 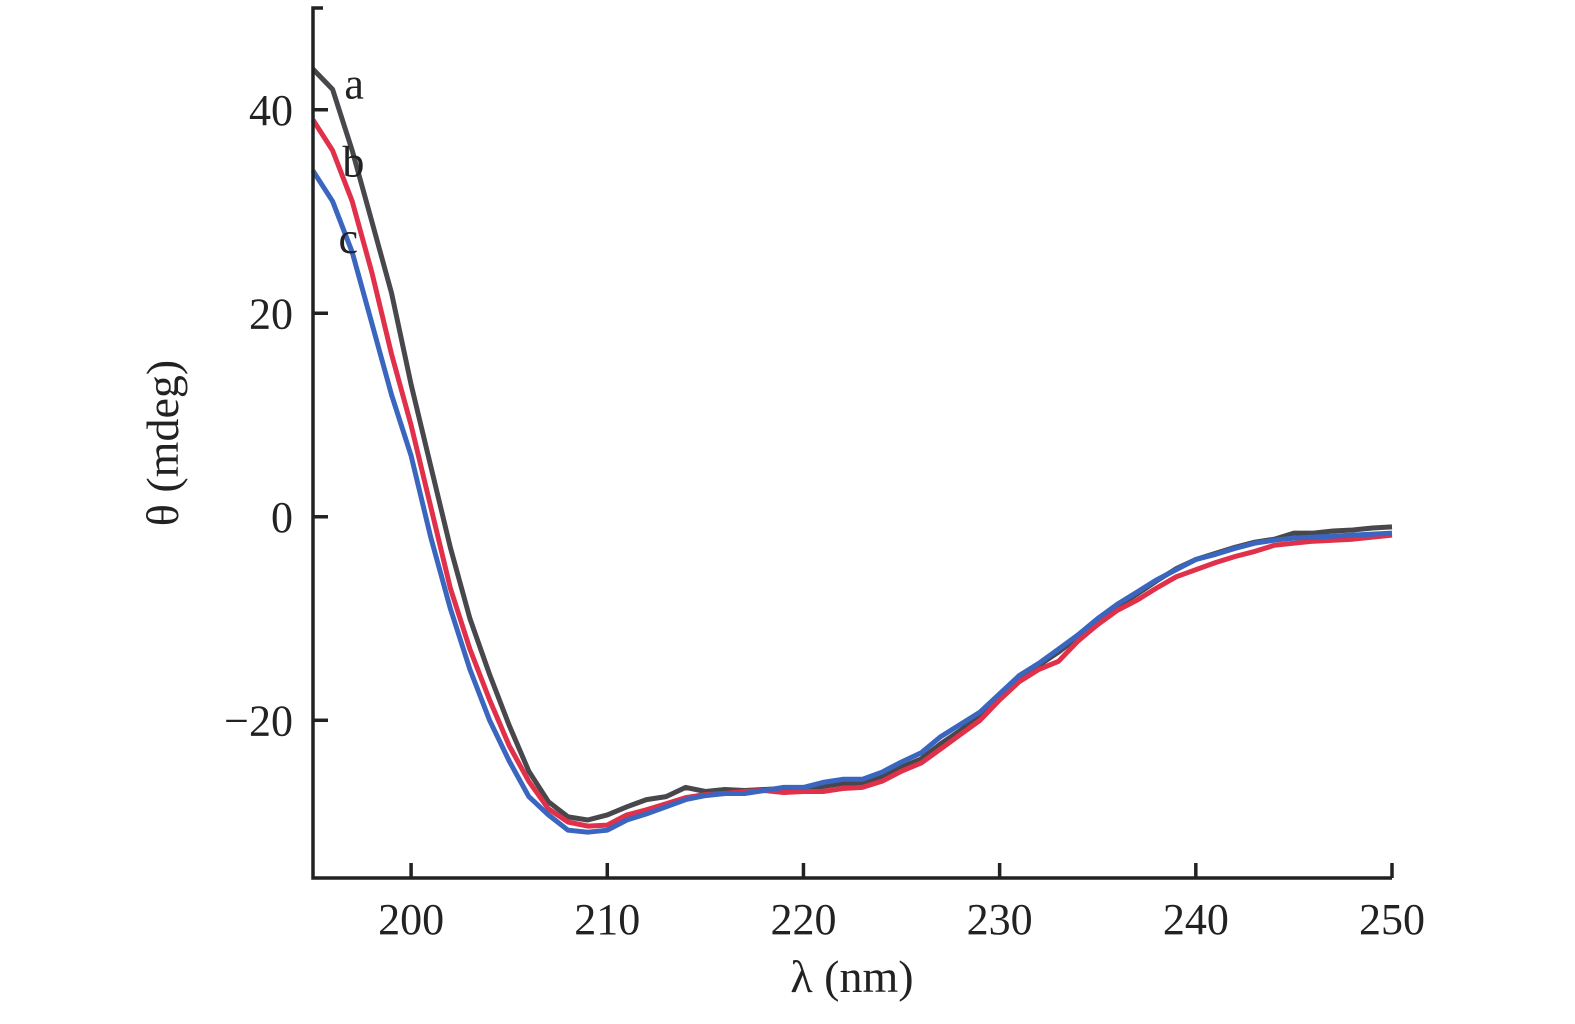 What do you see at coordinates (349, 238) in the screenshot?
I see `curve-label-c: c` at bounding box center [349, 238].